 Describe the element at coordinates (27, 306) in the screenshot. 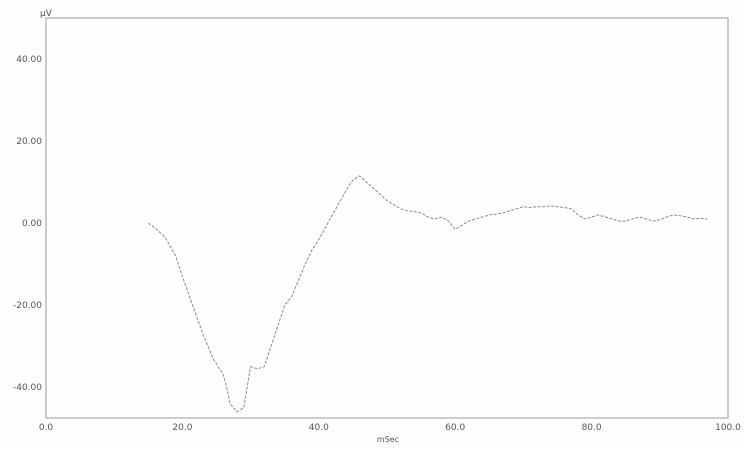

I see `y-tick-label: -20.00` at that location.